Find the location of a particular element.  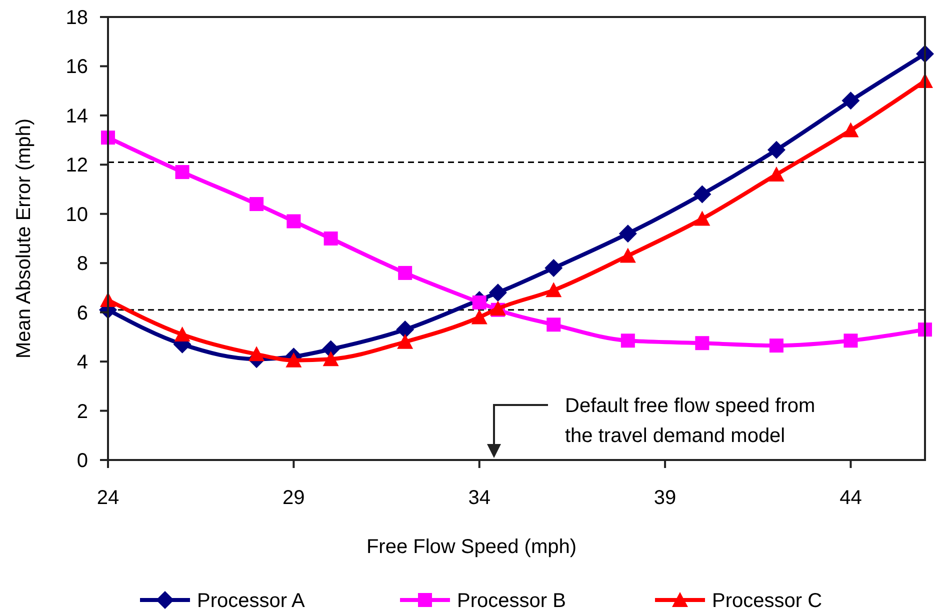

y-tick-label: 18 is located at coordinates (77, 18).